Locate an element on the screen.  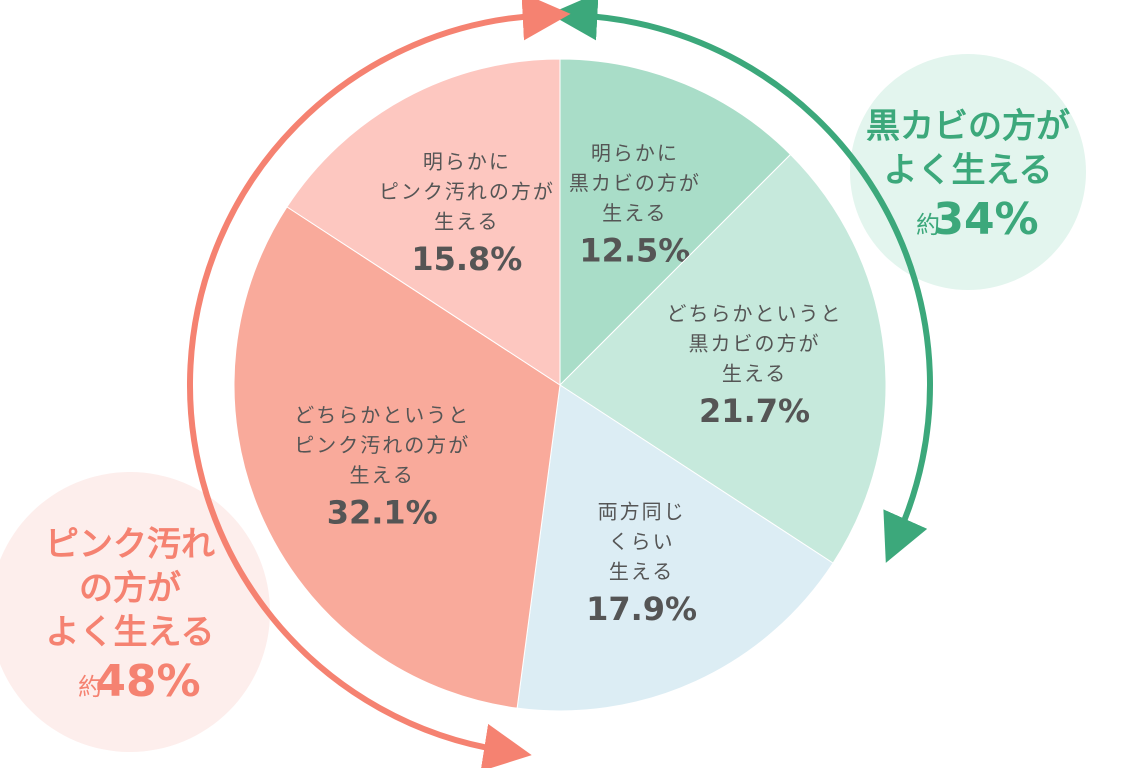
annotation-text: の方が is located at coordinates (130, 589).